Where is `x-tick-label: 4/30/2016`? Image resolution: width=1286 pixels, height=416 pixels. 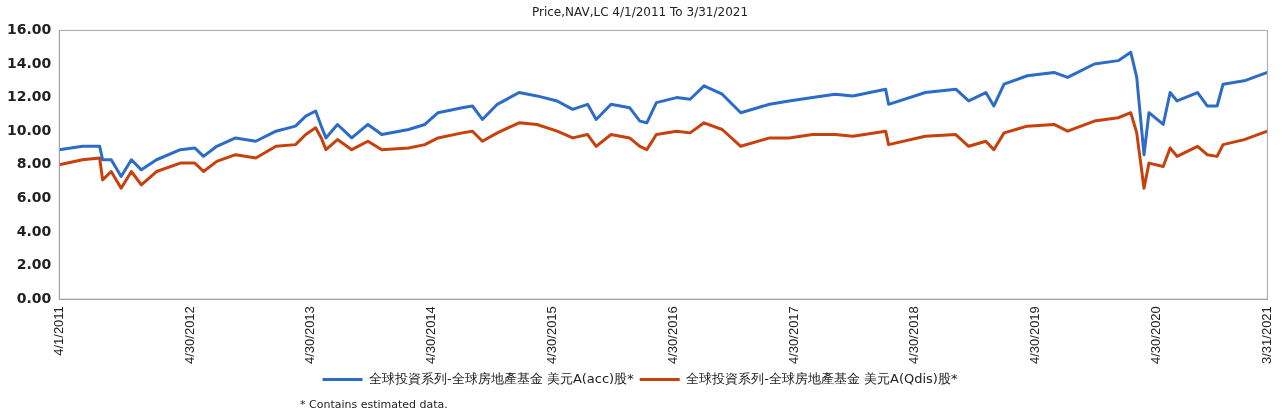 x-tick-label: 4/30/2016 is located at coordinates (672, 335).